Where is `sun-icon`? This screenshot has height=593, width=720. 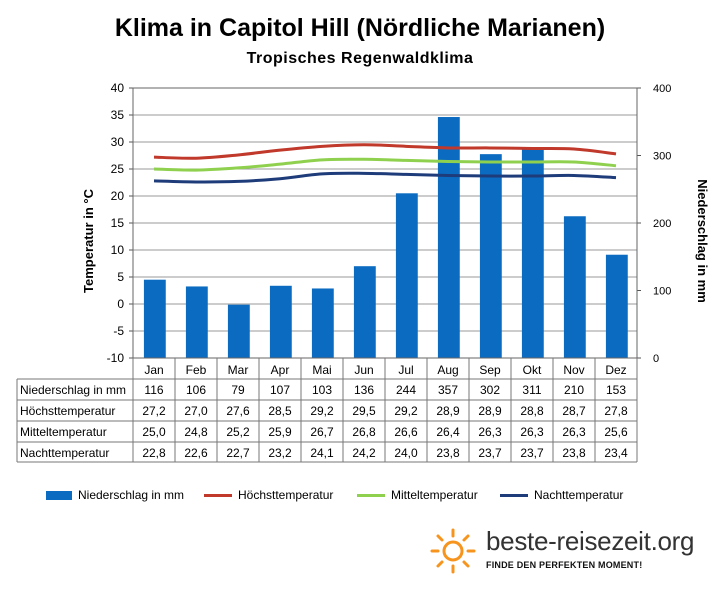 sun-icon is located at coordinates (453, 551).